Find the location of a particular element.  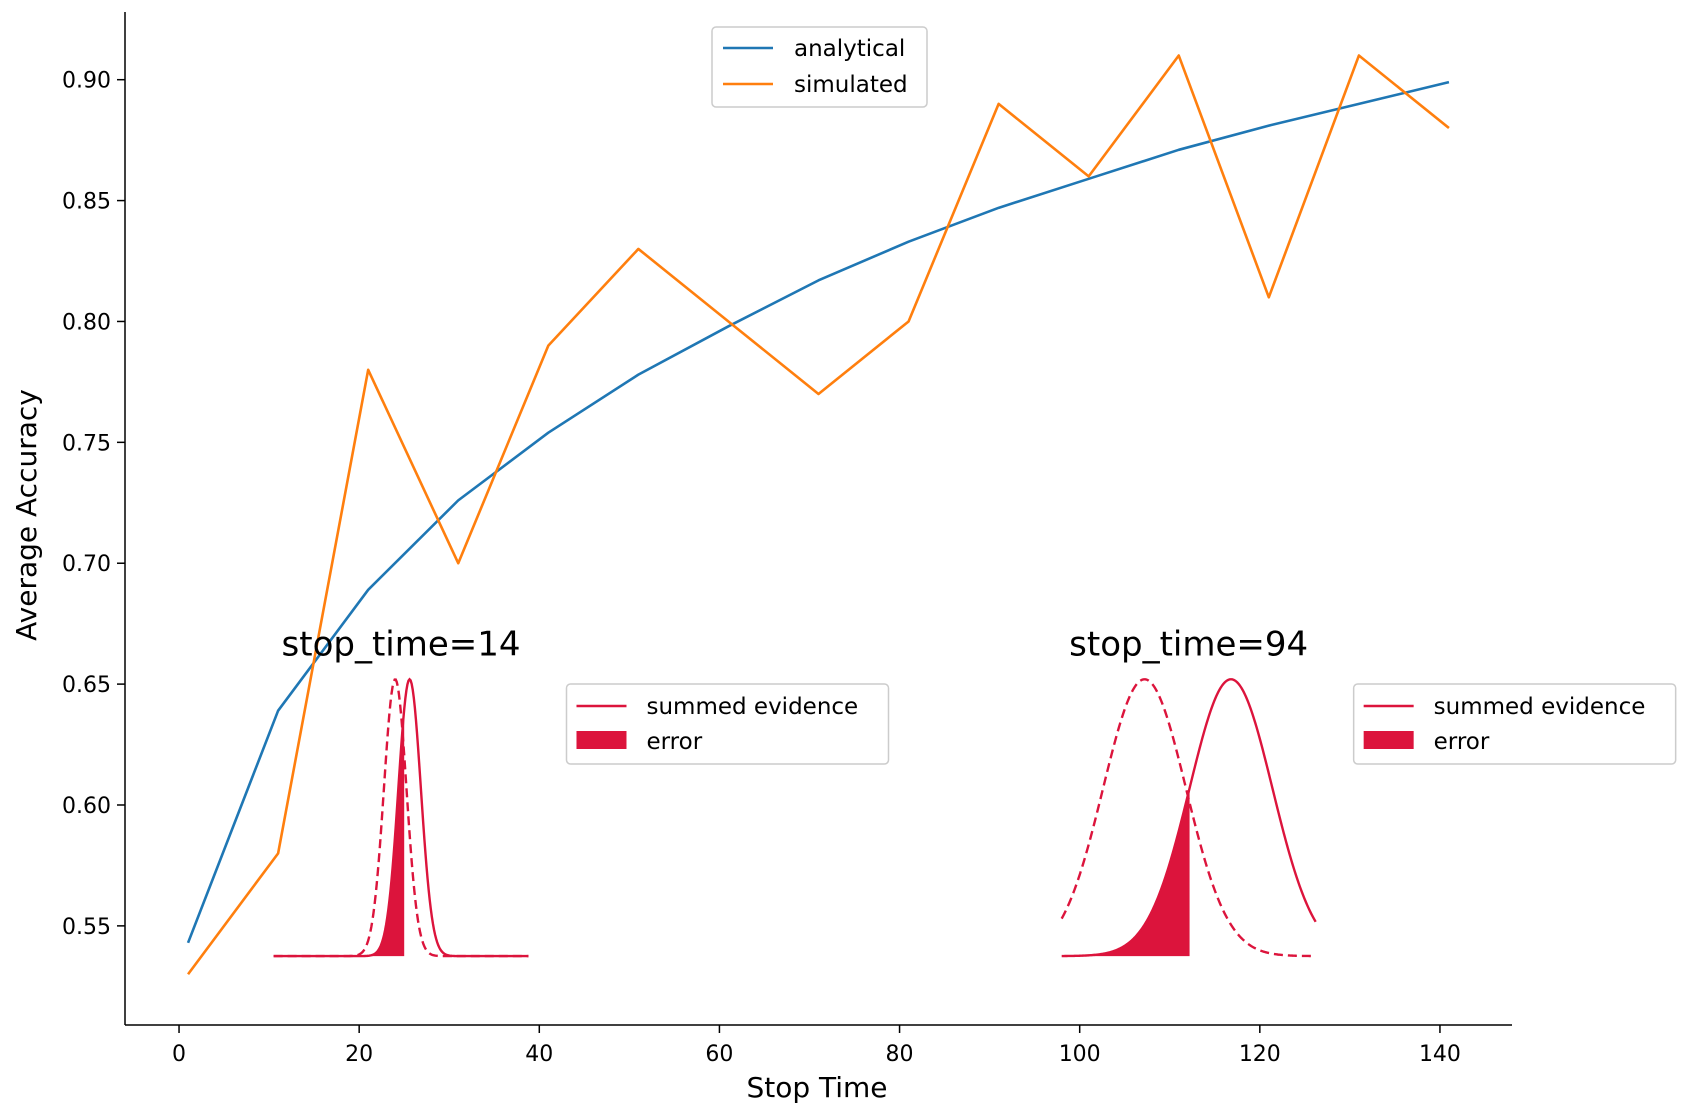

x-tick-label: 140 is located at coordinates (1440, 1054).